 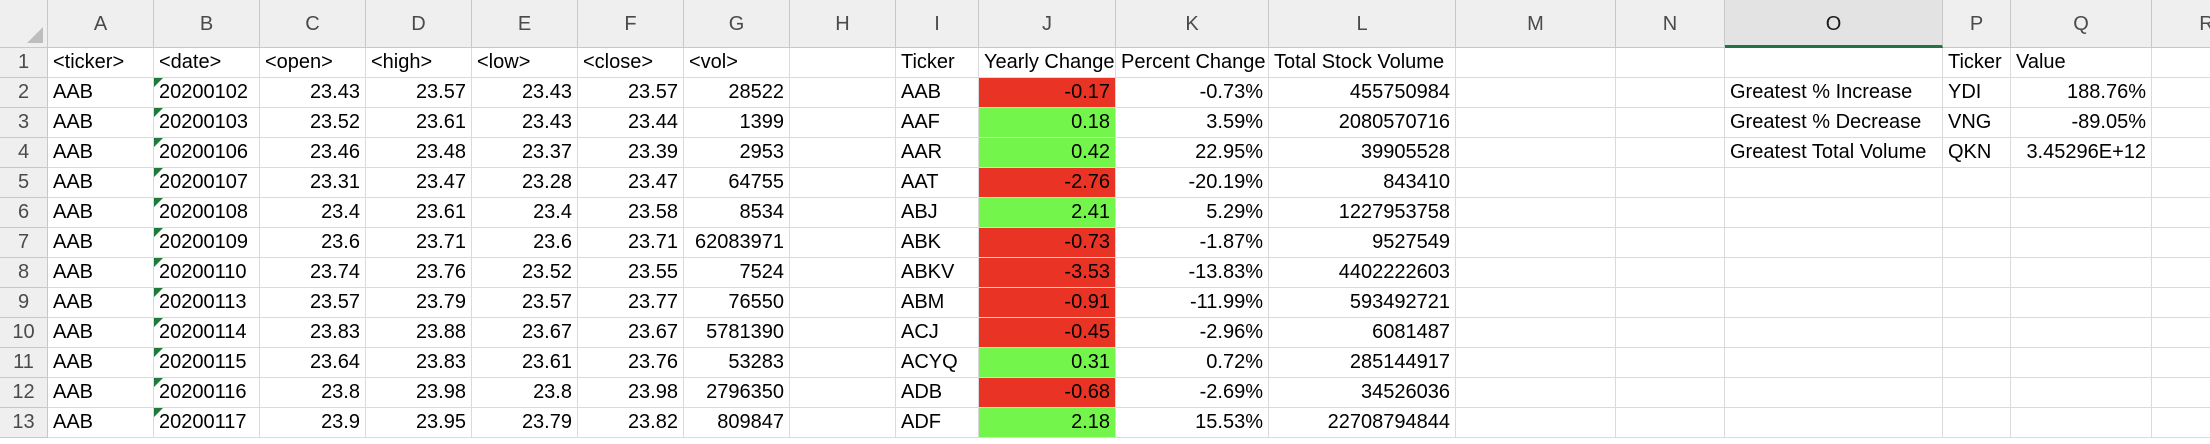 What do you see at coordinates (1977, 63) in the screenshot?
I see `header-greatest-ticker: Ticker` at bounding box center [1977, 63].